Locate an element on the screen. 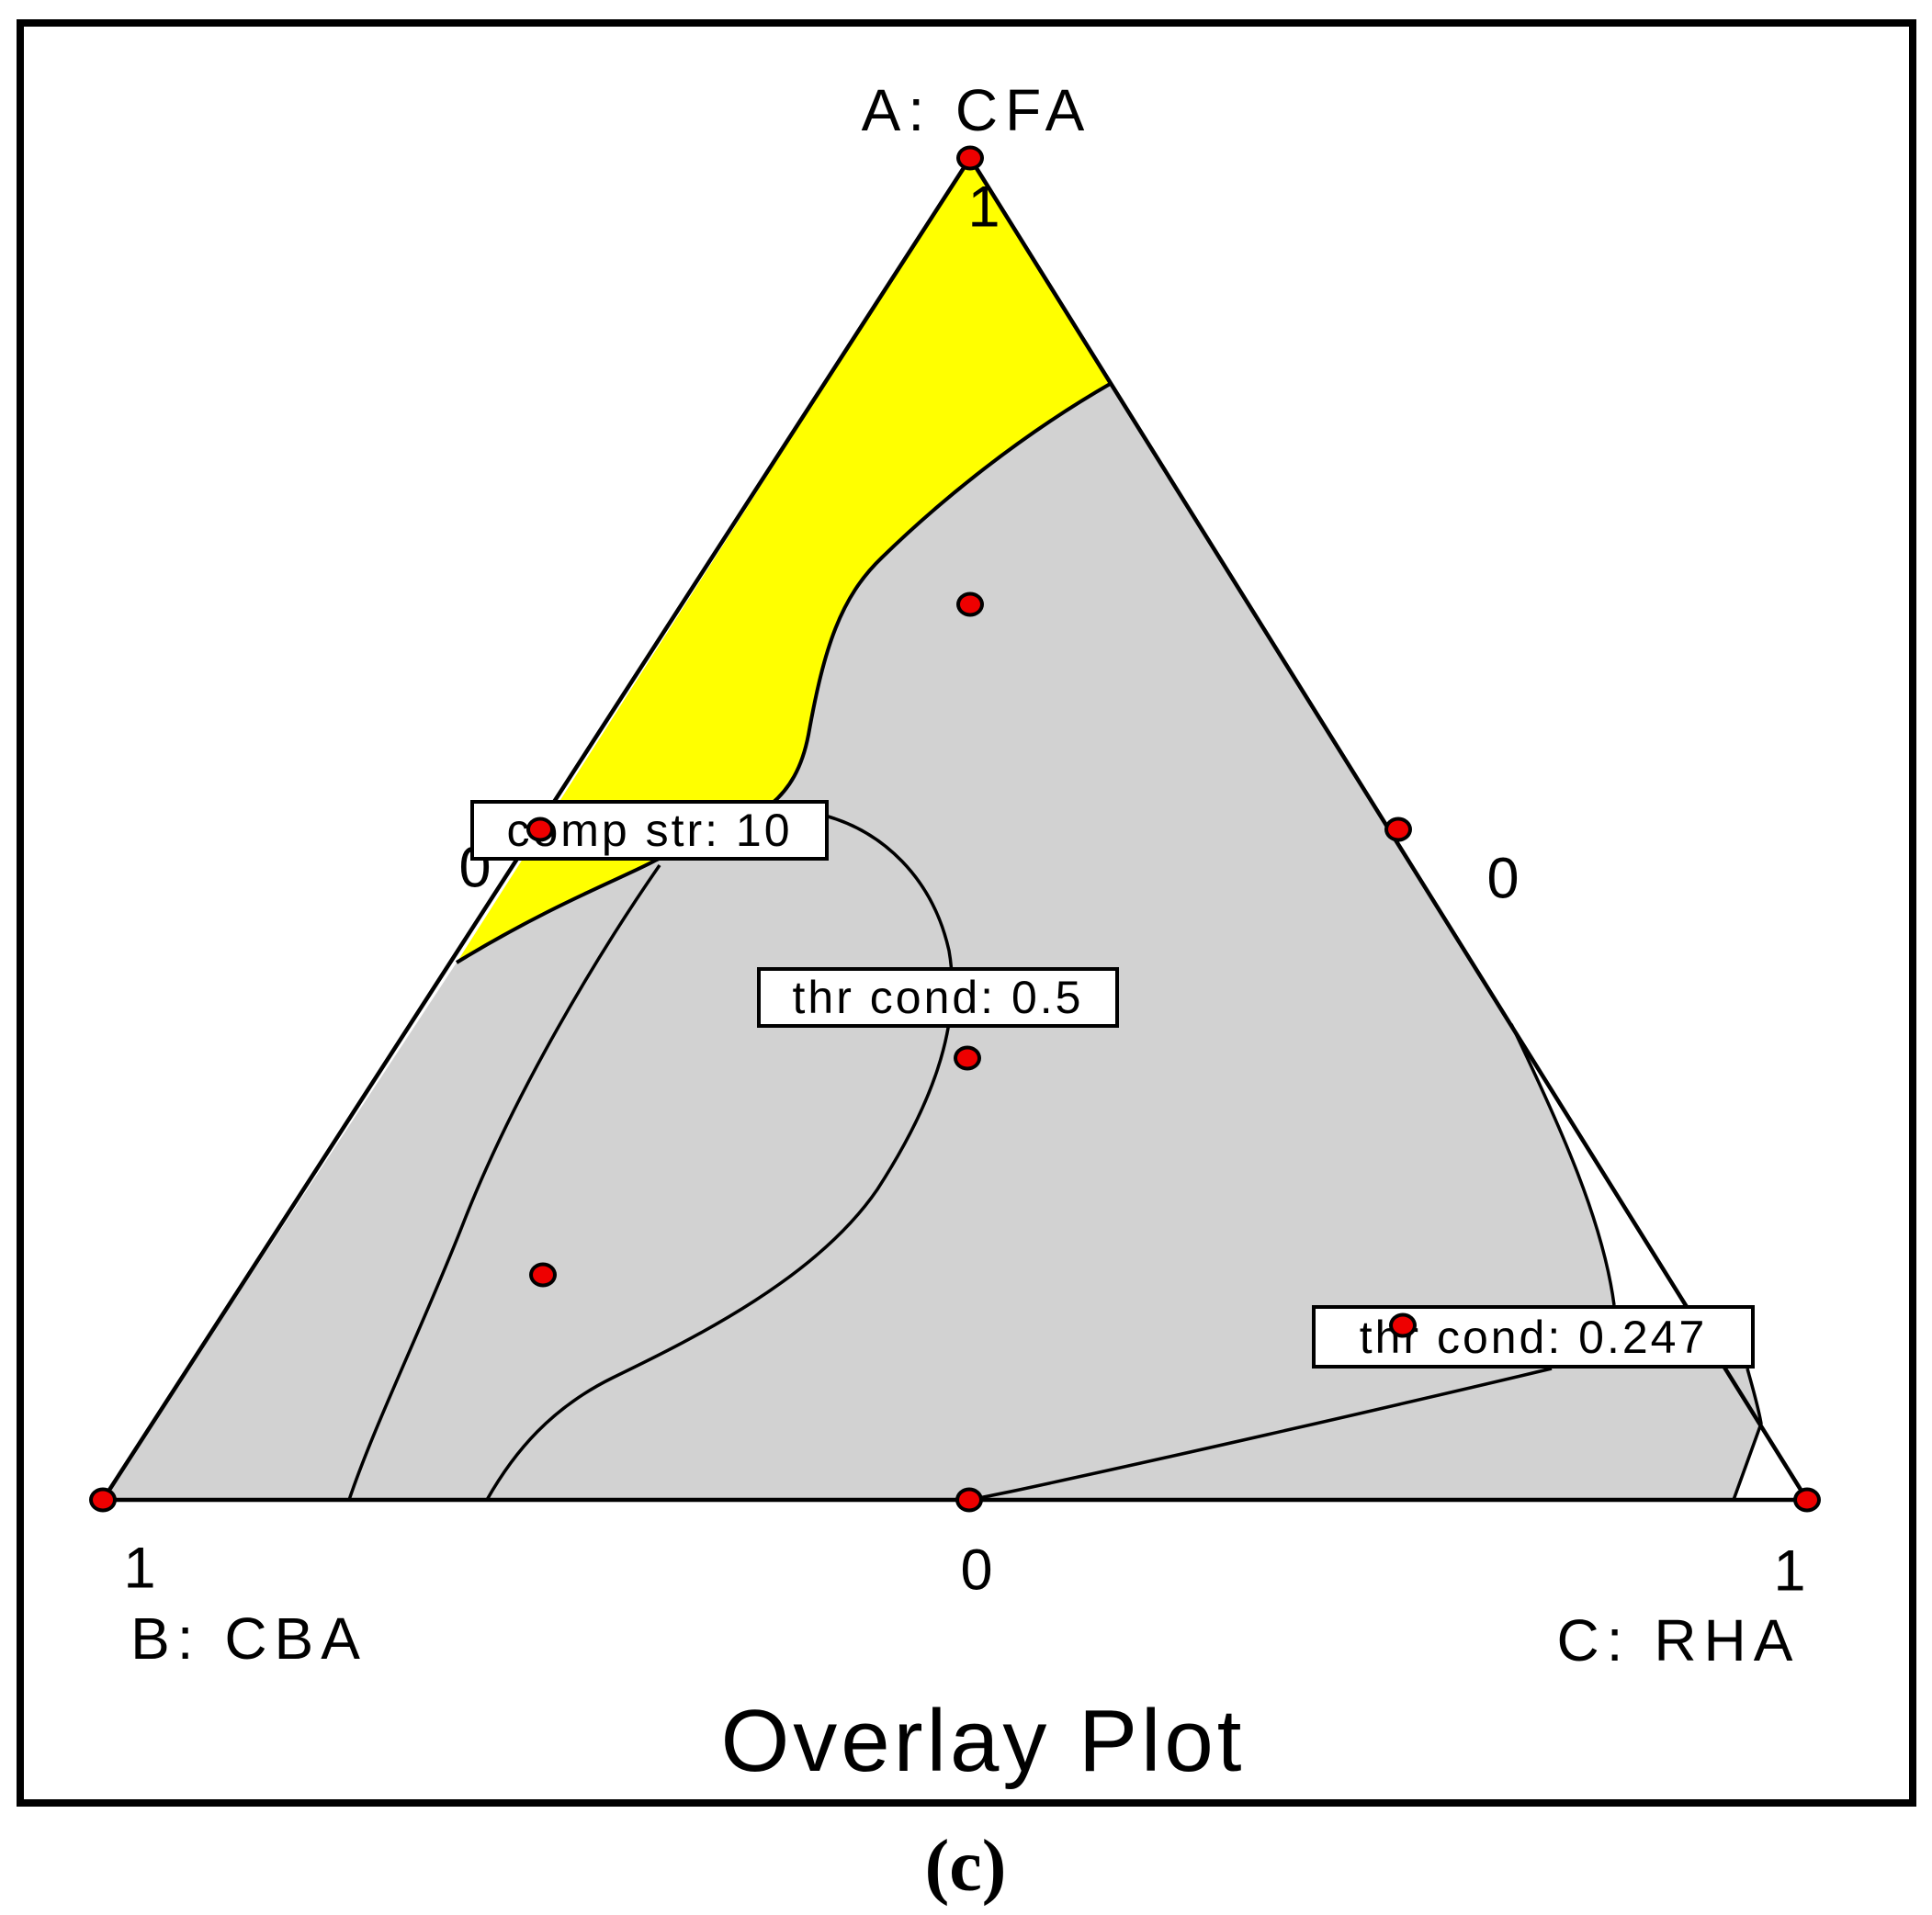  annotation-thr-cond-0247: thr cond: 0.247 is located at coordinates (1533, 1337).